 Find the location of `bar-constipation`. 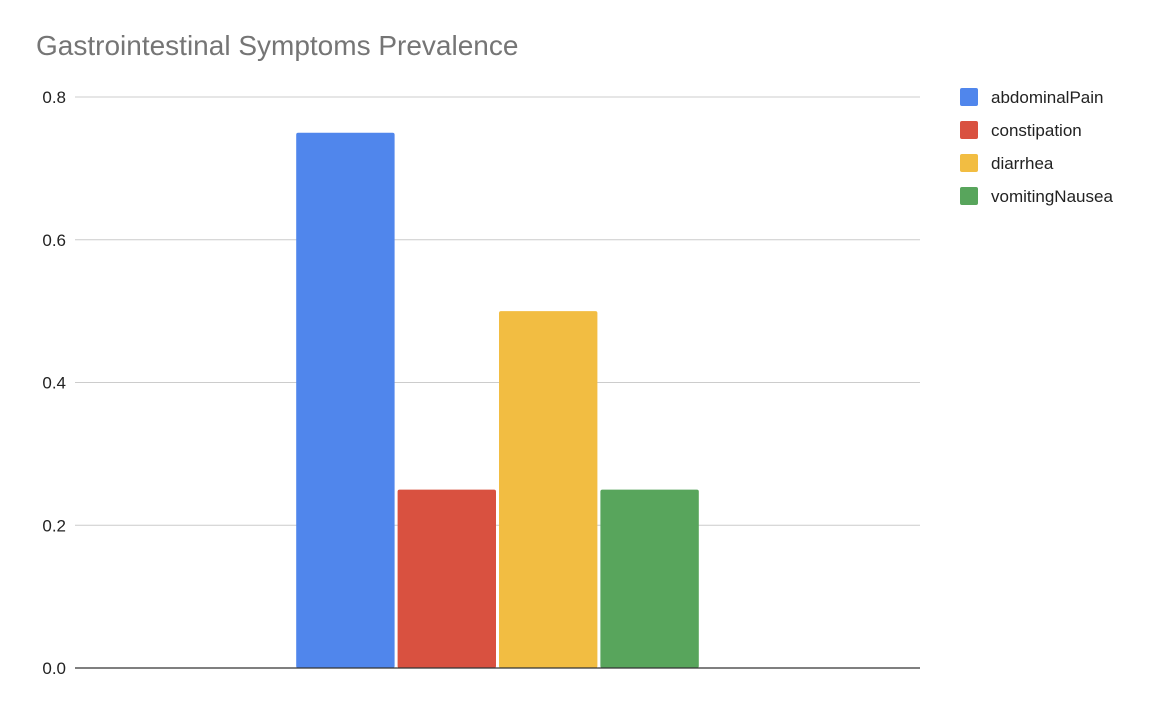

bar-constipation is located at coordinates (446, 578).